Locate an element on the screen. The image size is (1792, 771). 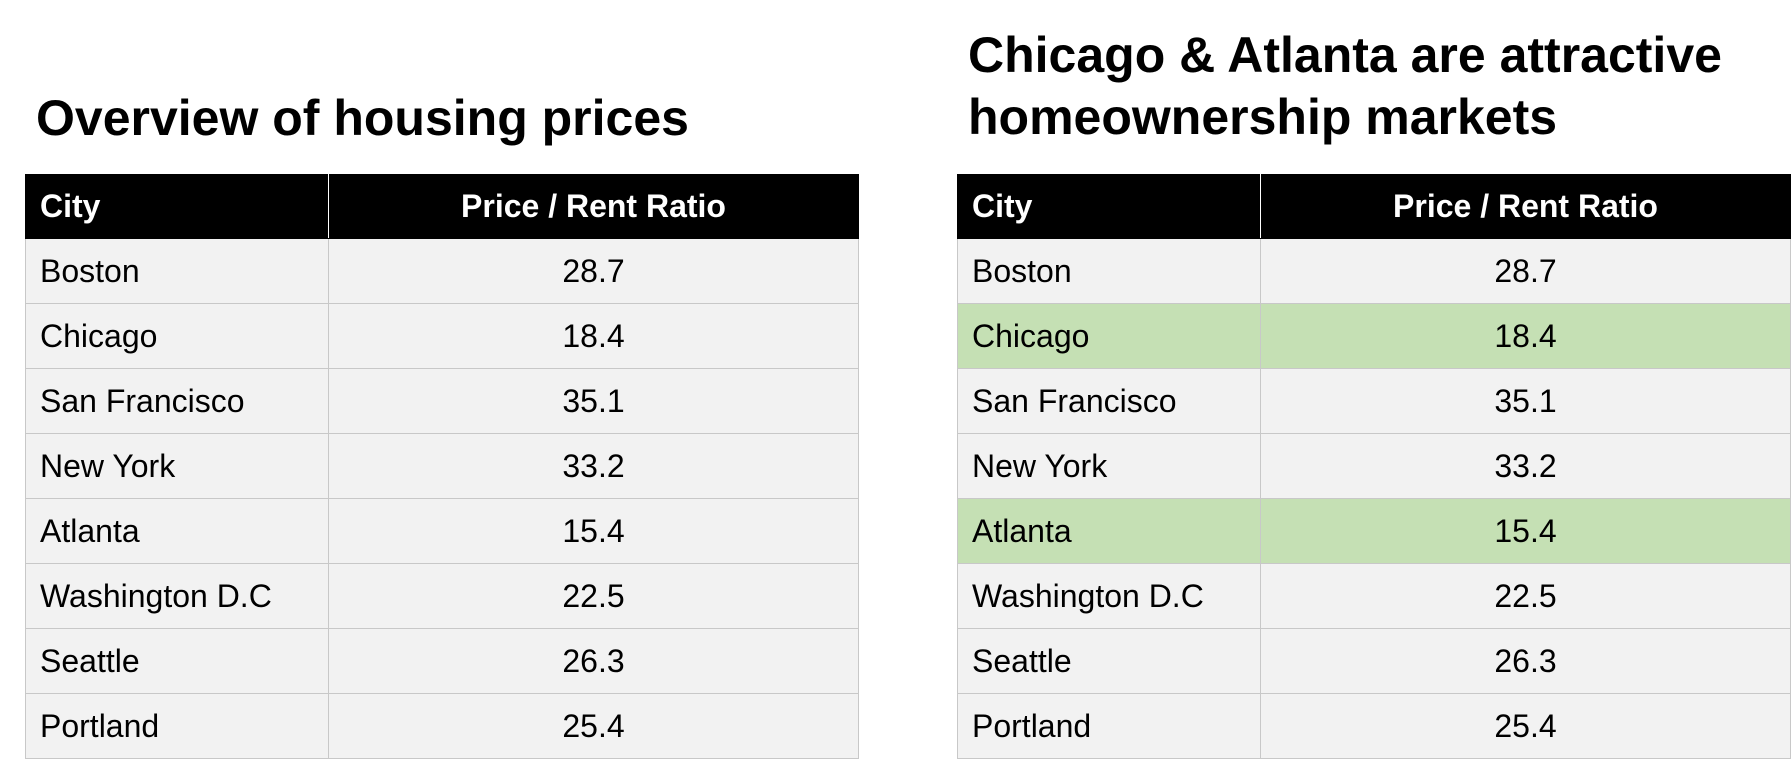
table-row: Atlanta 15.4 is located at coordinates (442, 531).